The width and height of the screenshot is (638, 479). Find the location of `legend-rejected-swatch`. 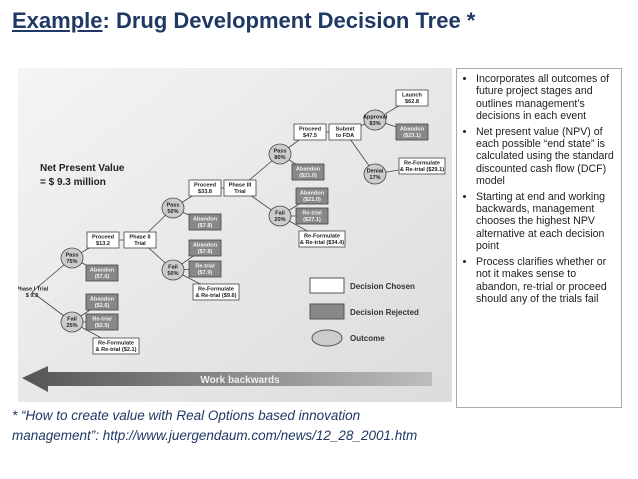

legend-rejected-swatch is located at coordinates (327, 311).